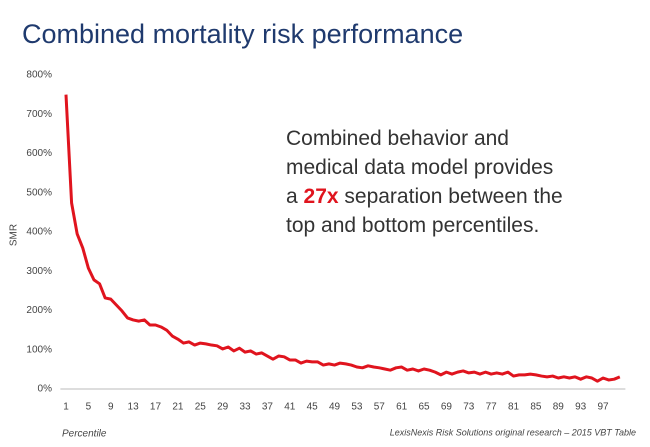  Describe the element at coordinates (39, 153) in the screenshot. I see `y-tick-label: 600%` at that location.